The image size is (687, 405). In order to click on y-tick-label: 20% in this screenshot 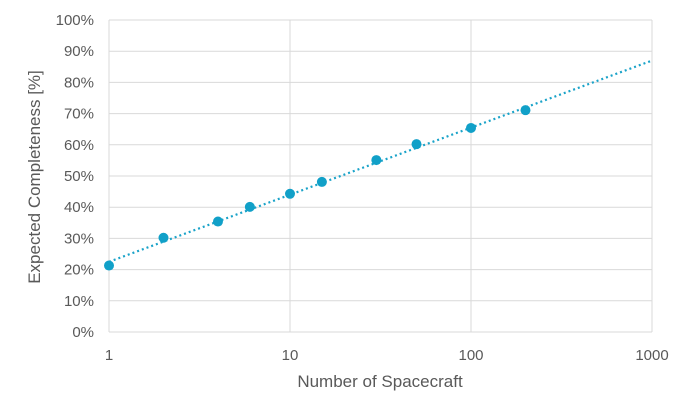, I will do `click(79, 270)`.